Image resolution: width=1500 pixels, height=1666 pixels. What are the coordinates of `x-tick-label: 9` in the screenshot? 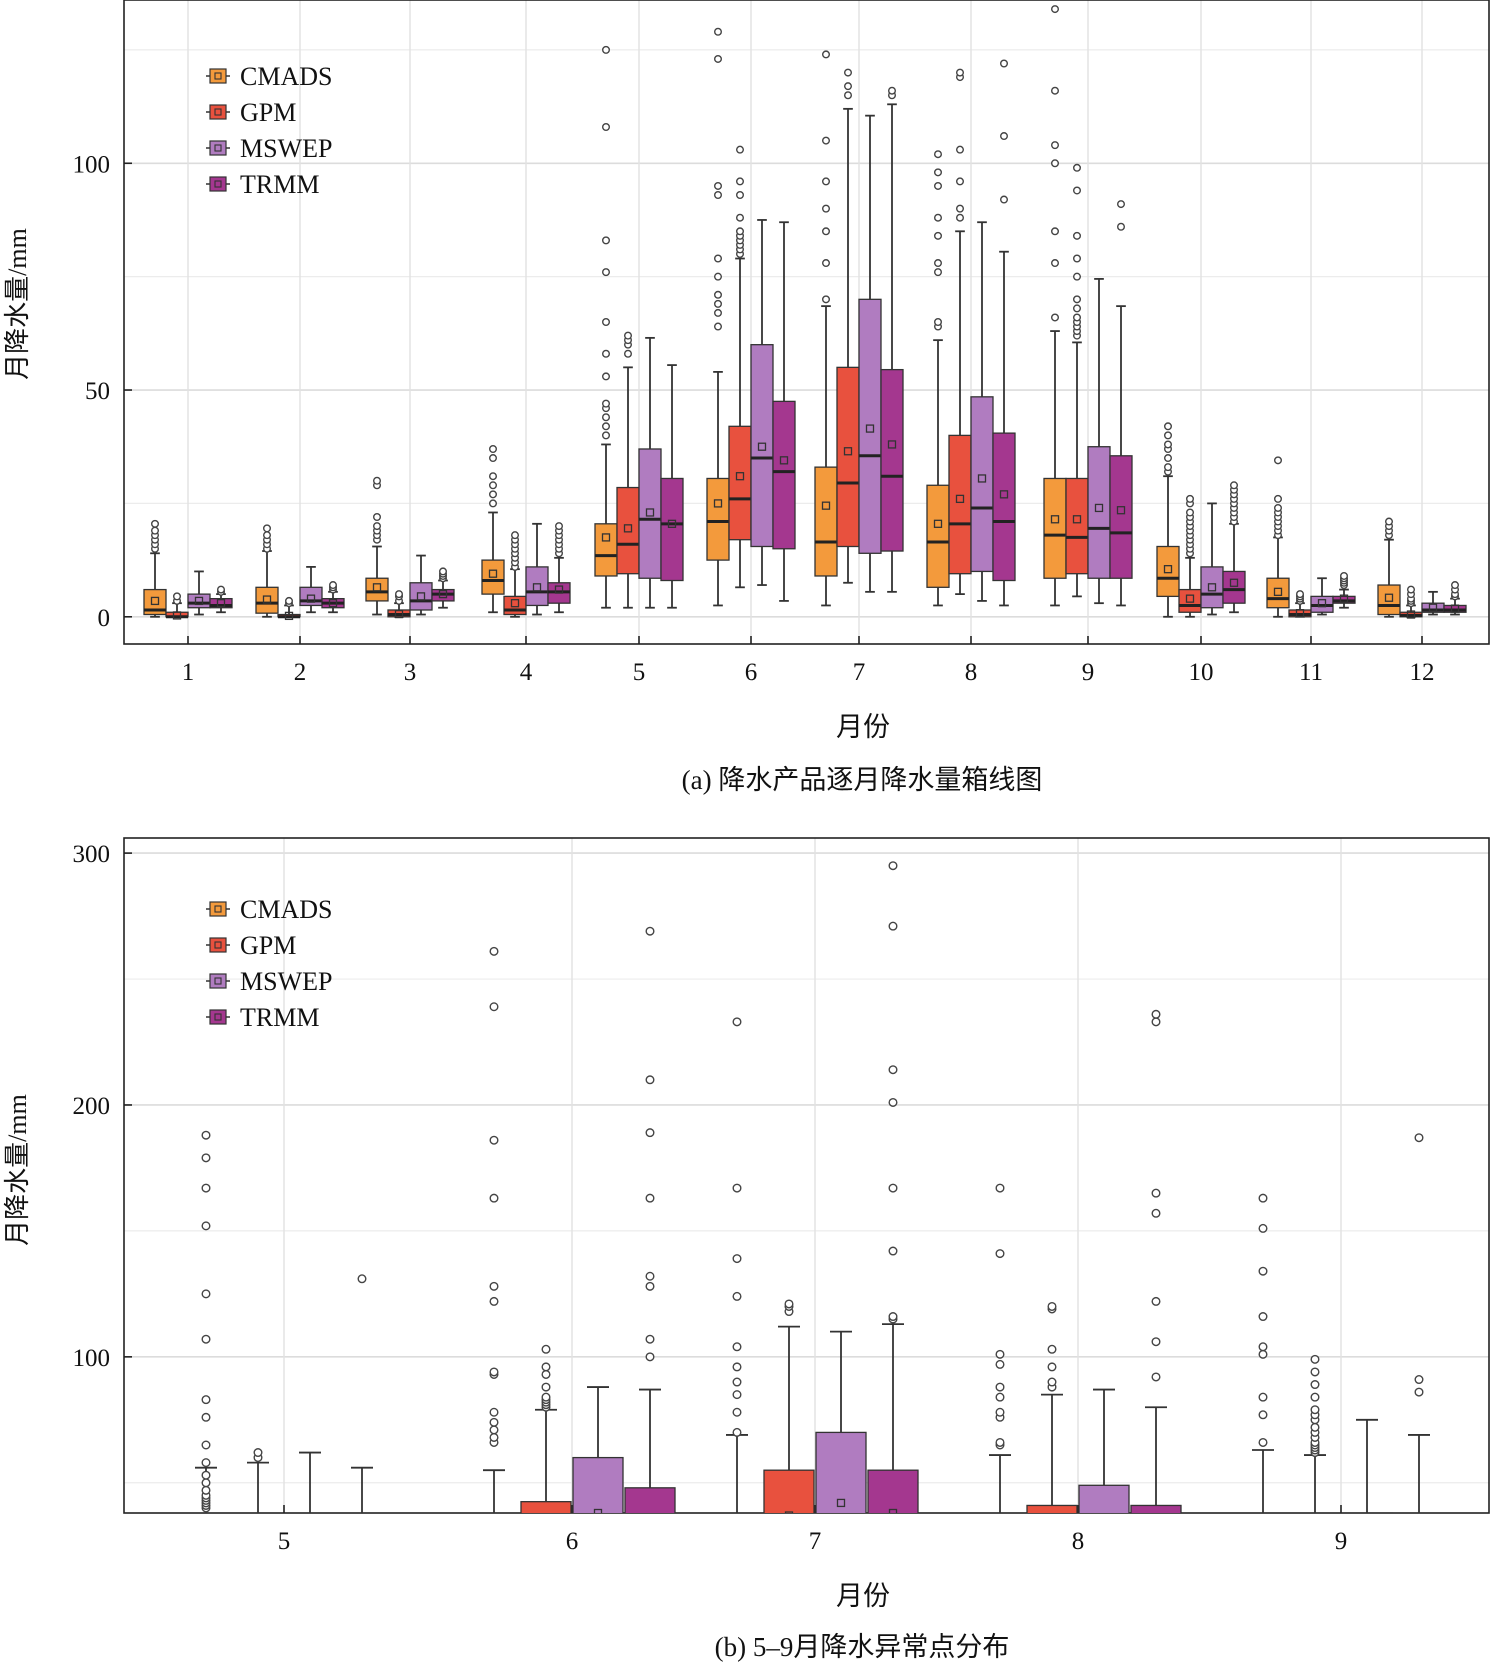 It's located at (1088, 672).